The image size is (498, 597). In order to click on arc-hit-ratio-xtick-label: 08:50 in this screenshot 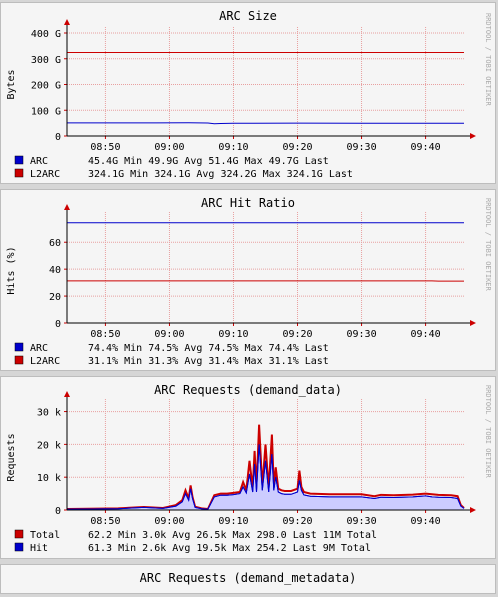, I will do `click(105, 334)`.